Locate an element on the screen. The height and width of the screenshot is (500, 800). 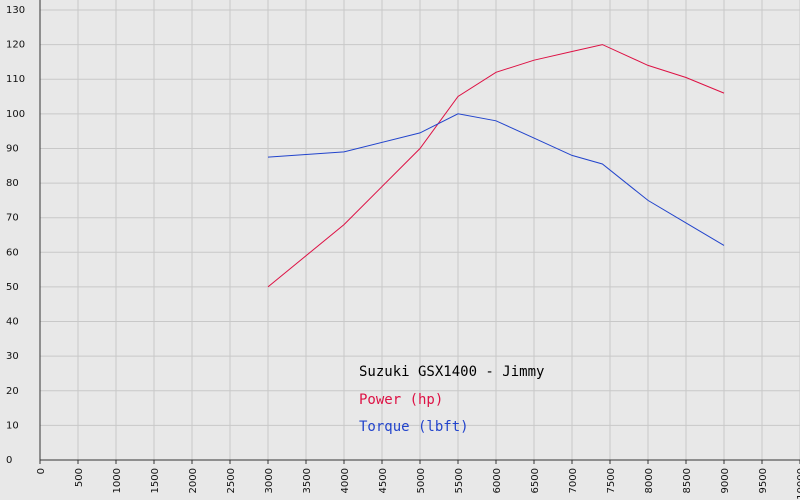
y-tick-label: 120 is located at coordinates (15, 45).